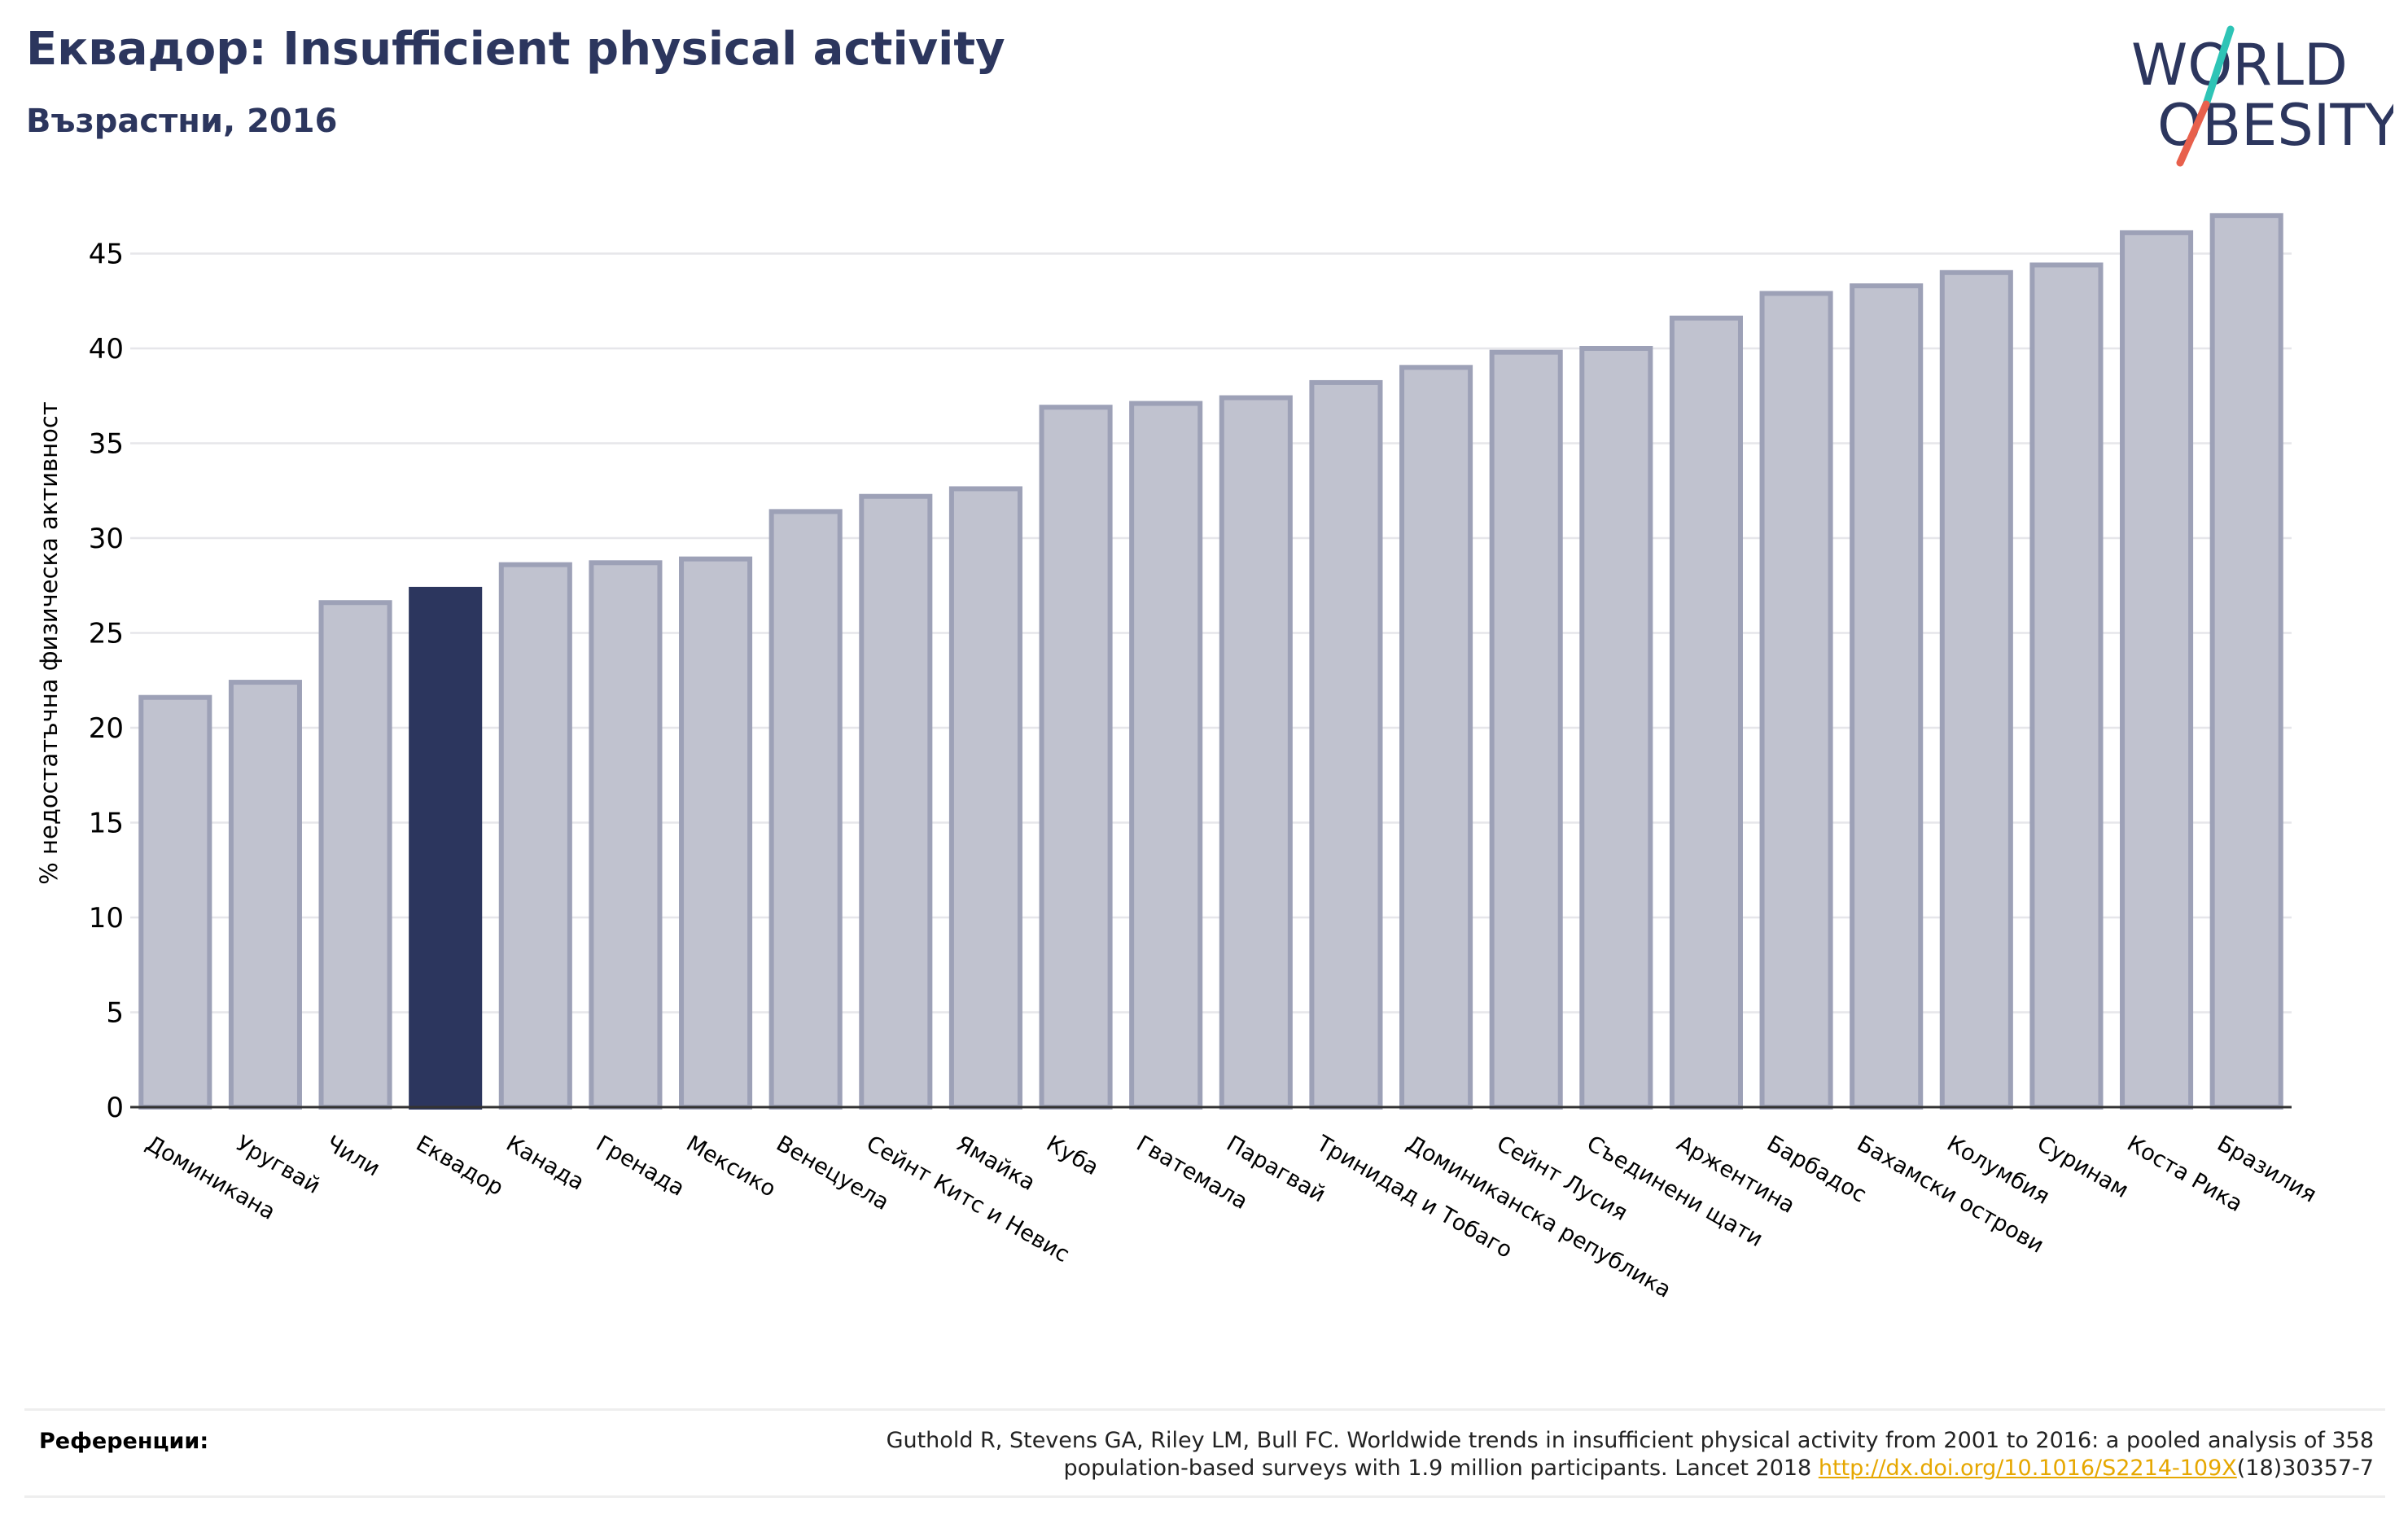  What do you see at coordinates (107, 634) in the screenshot?
I see `y-tick-label: 25` at bounding box center [107, 634].